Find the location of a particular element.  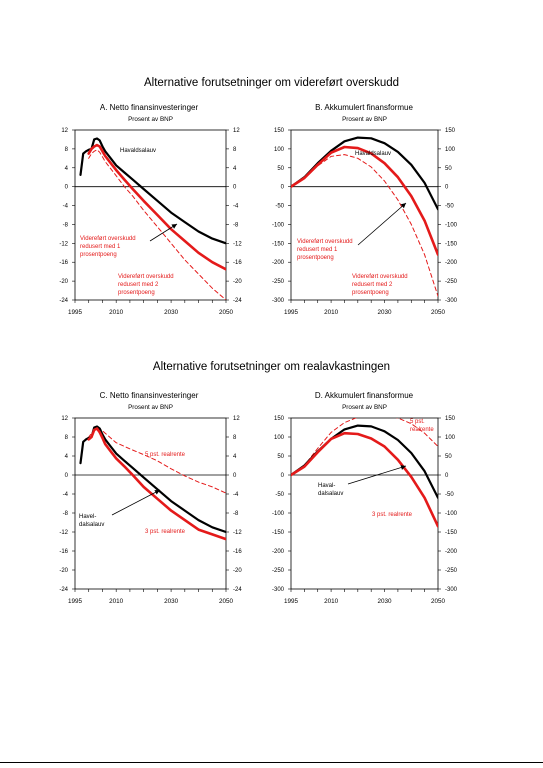

y-tick-label-right: -16 is located at coordinates (237, 552).